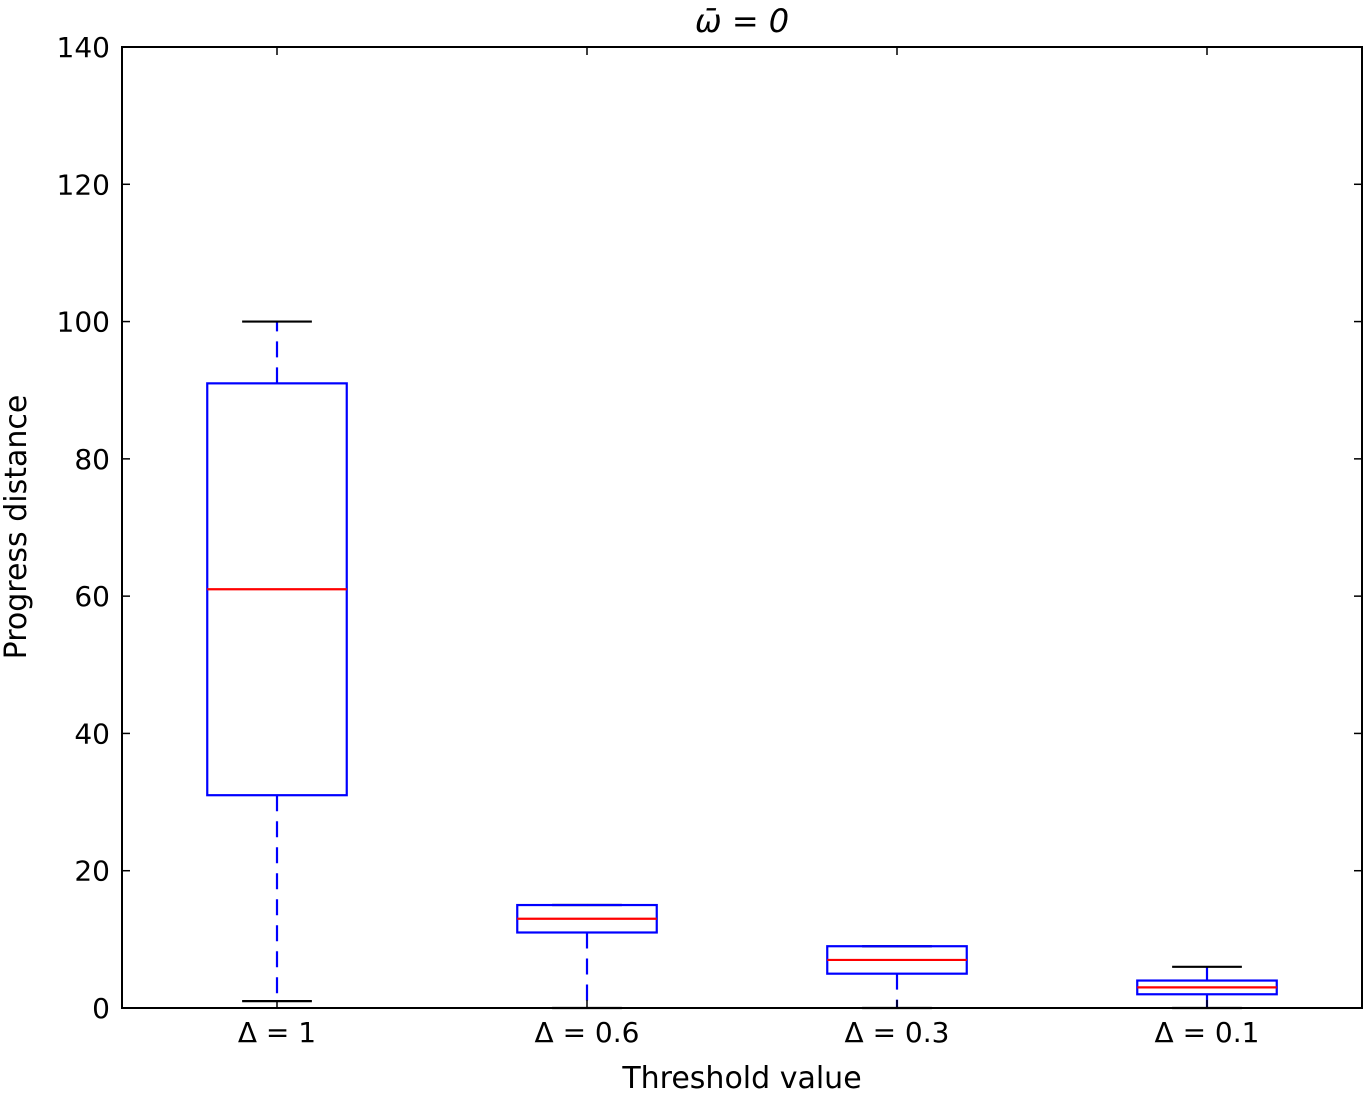 This screenshot has width=1367, height=1096. I want to click on y-tick-label: 40, so click(92, 733).